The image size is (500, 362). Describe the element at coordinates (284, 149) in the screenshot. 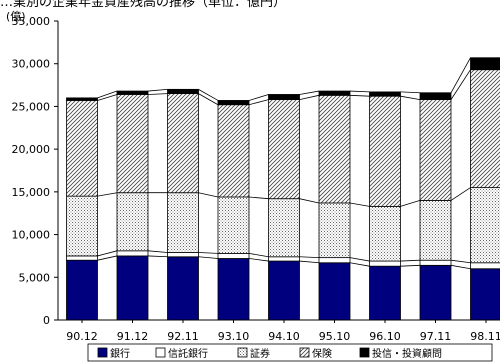

I see `bar-segment-94.10-series-3` at that location.